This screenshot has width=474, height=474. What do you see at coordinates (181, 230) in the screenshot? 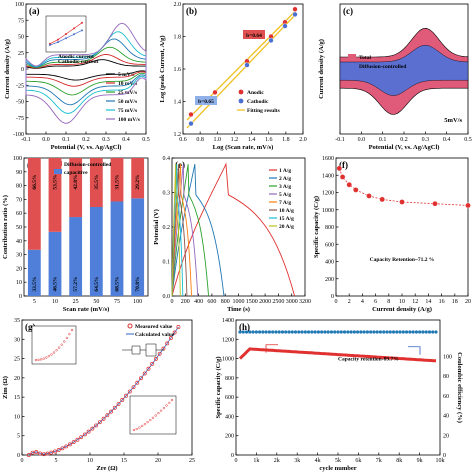
I see `gcd-curve-7-A-g` at bounding box center [181, 230].